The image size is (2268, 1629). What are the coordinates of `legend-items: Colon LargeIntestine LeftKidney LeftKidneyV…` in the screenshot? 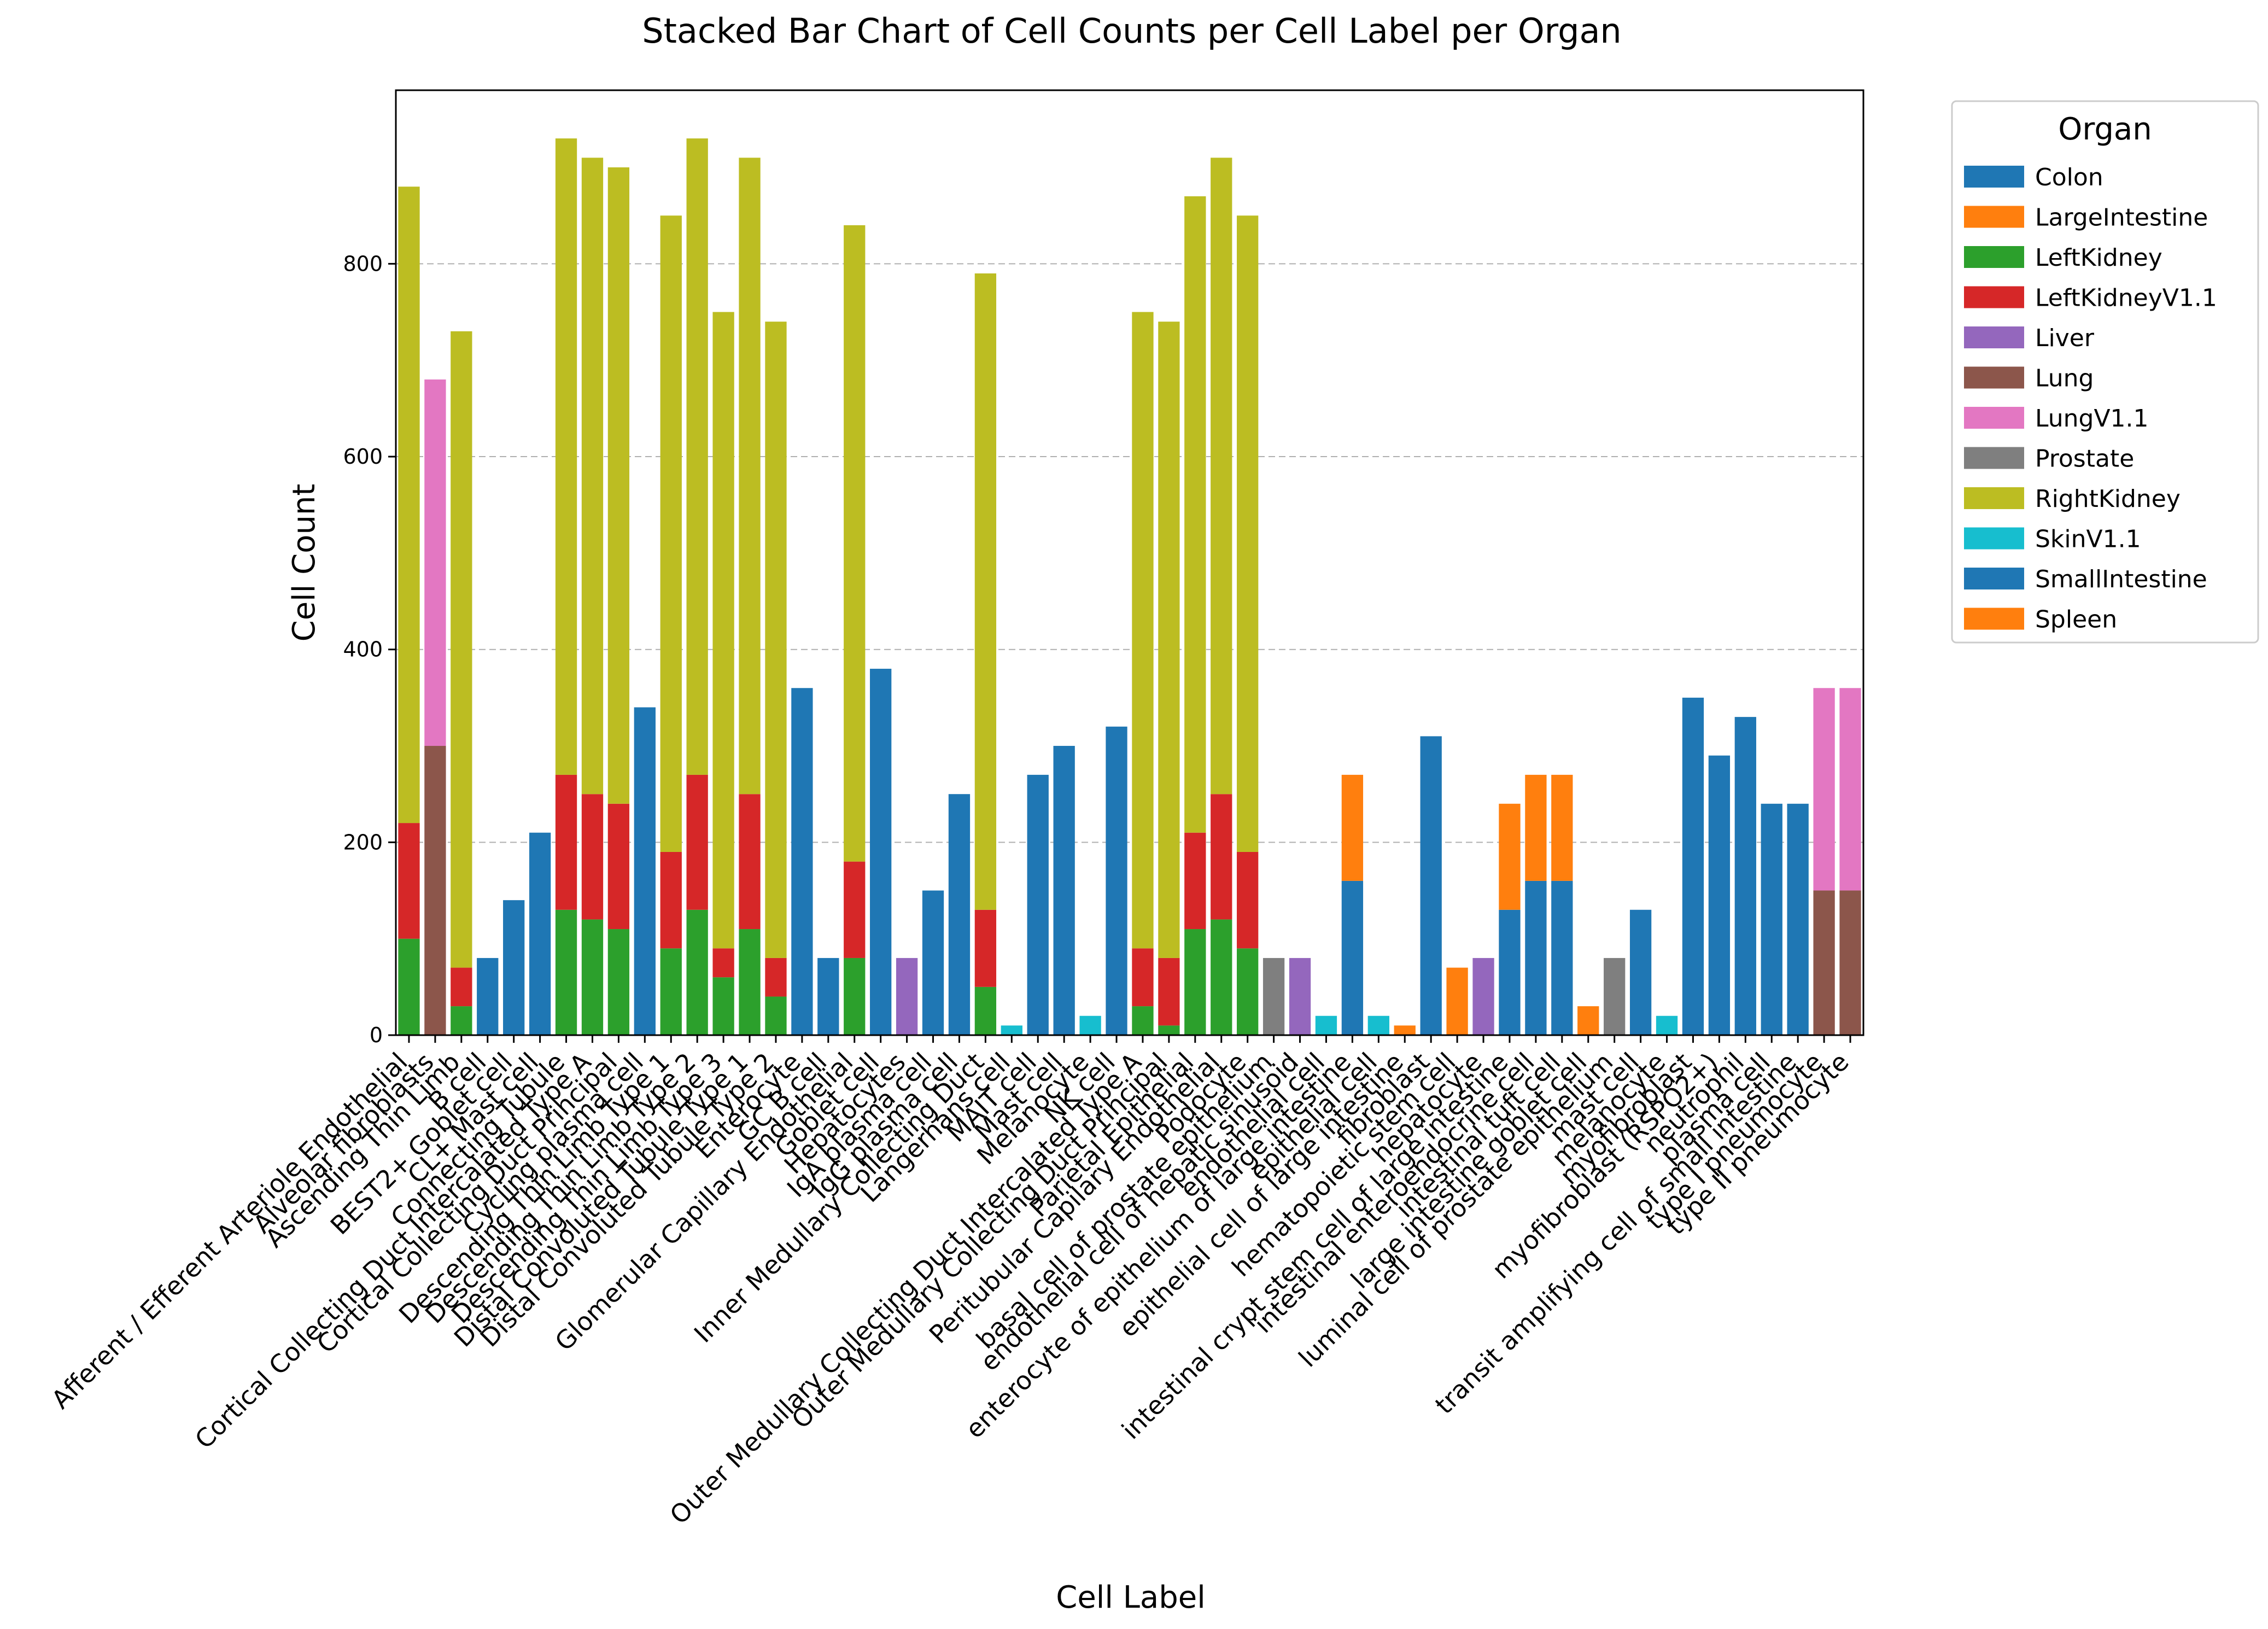 It's located at (2090, 399).